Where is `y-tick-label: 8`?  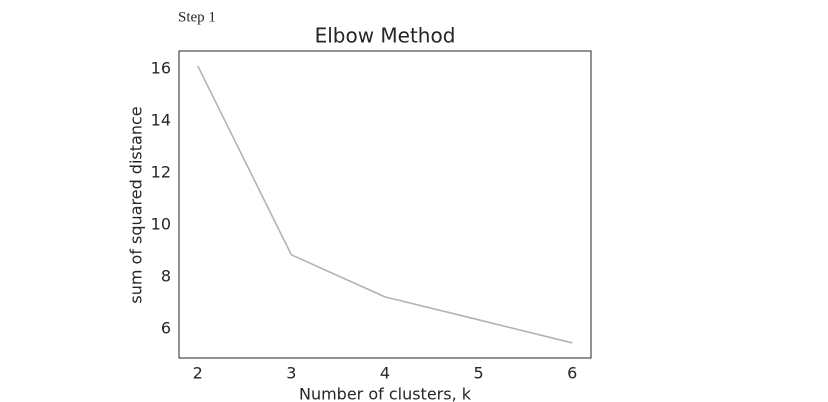 y-tick-label: 8 is located at coordinates (166, 275).